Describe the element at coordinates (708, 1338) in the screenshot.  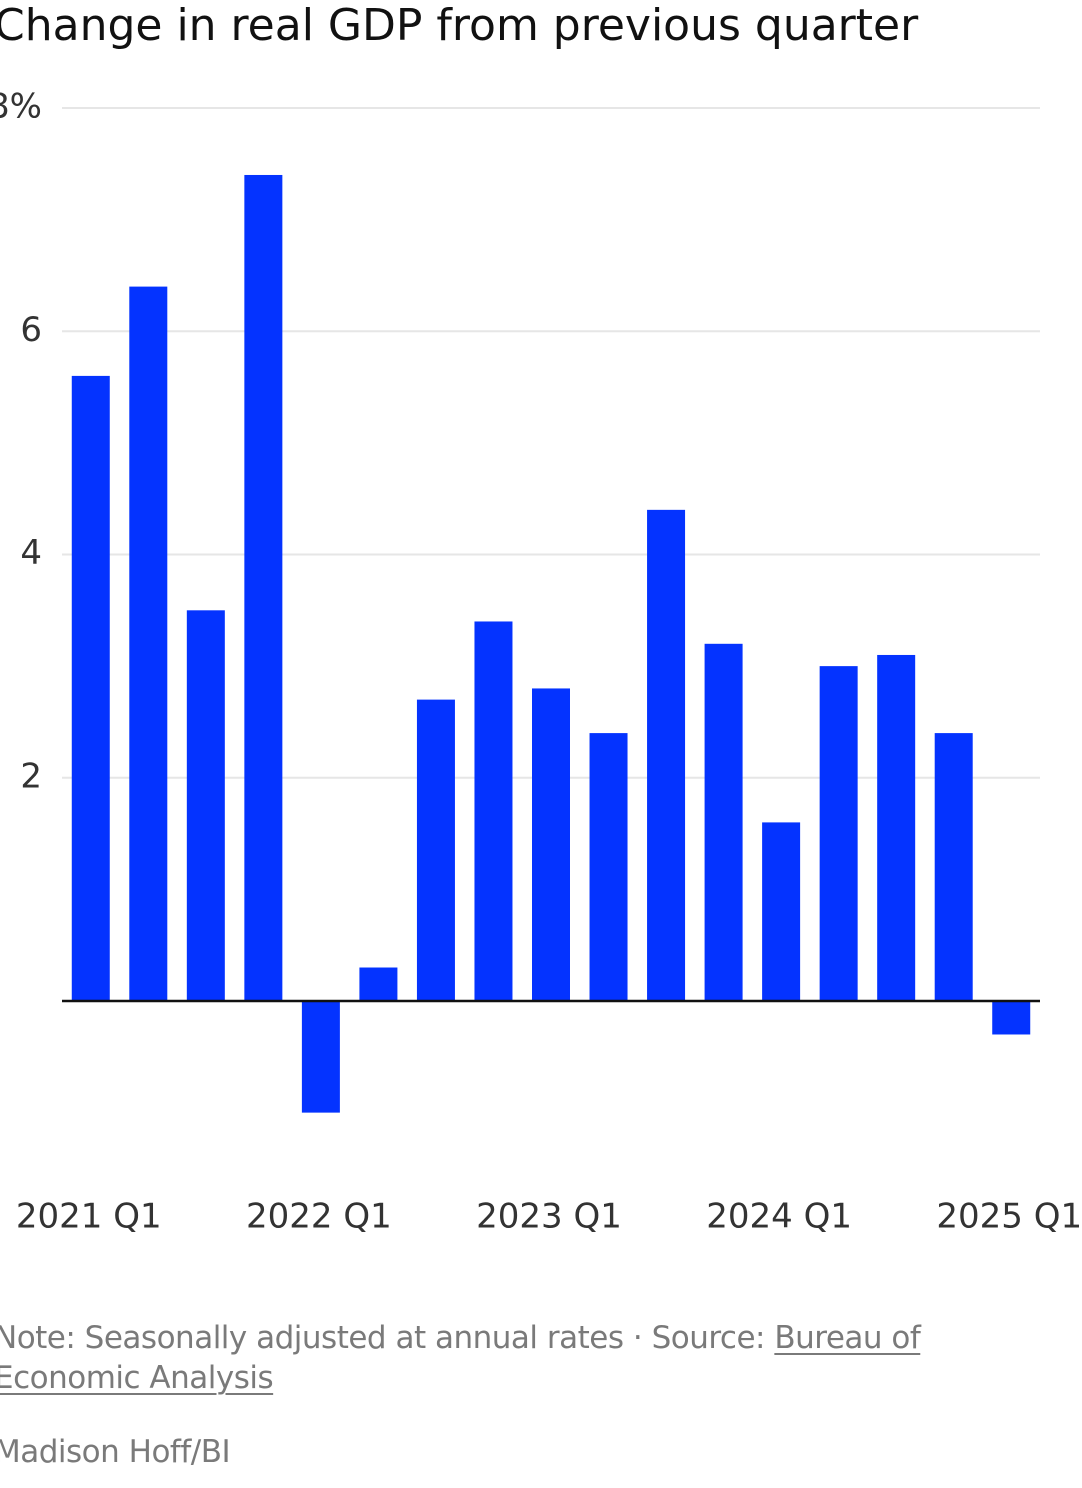
I see `source-label: Source:` at that location.